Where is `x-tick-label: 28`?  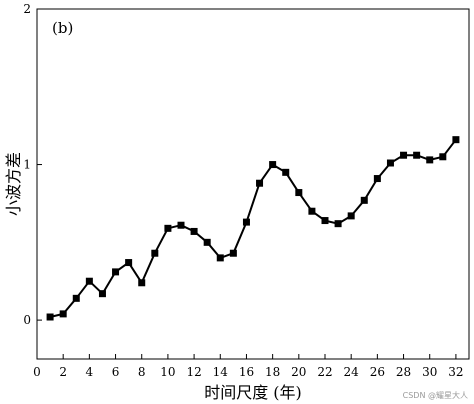
x-tick-label: 28 is located at coordinates (403, 372).